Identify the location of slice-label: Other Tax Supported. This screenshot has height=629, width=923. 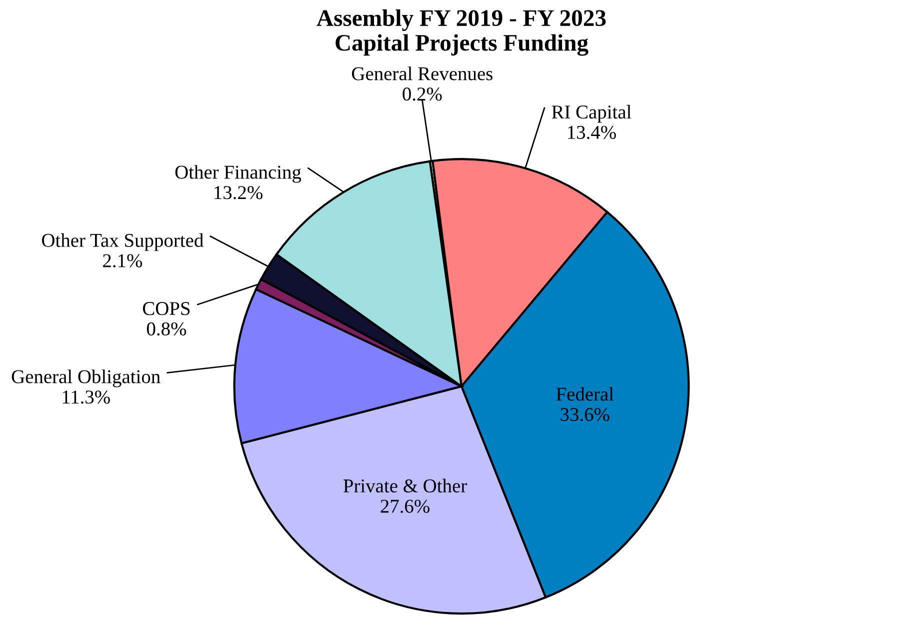
(123, 242).